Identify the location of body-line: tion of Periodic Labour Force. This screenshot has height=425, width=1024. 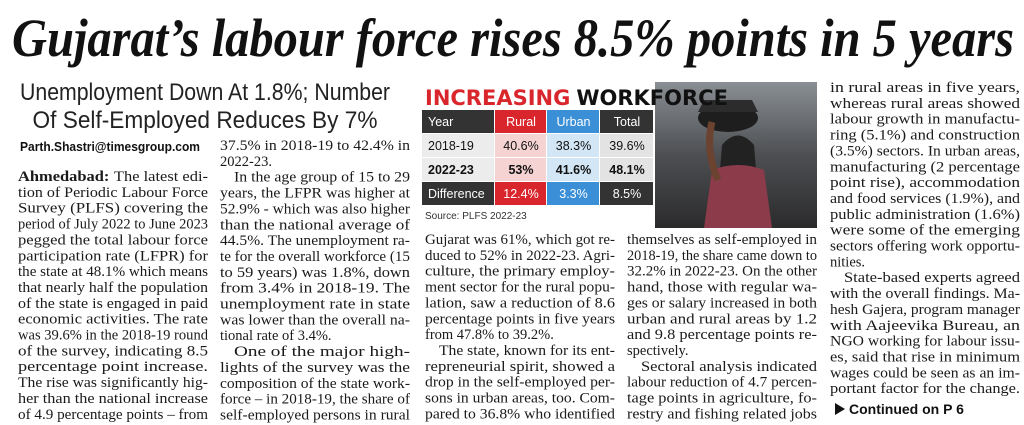
(113, 193).